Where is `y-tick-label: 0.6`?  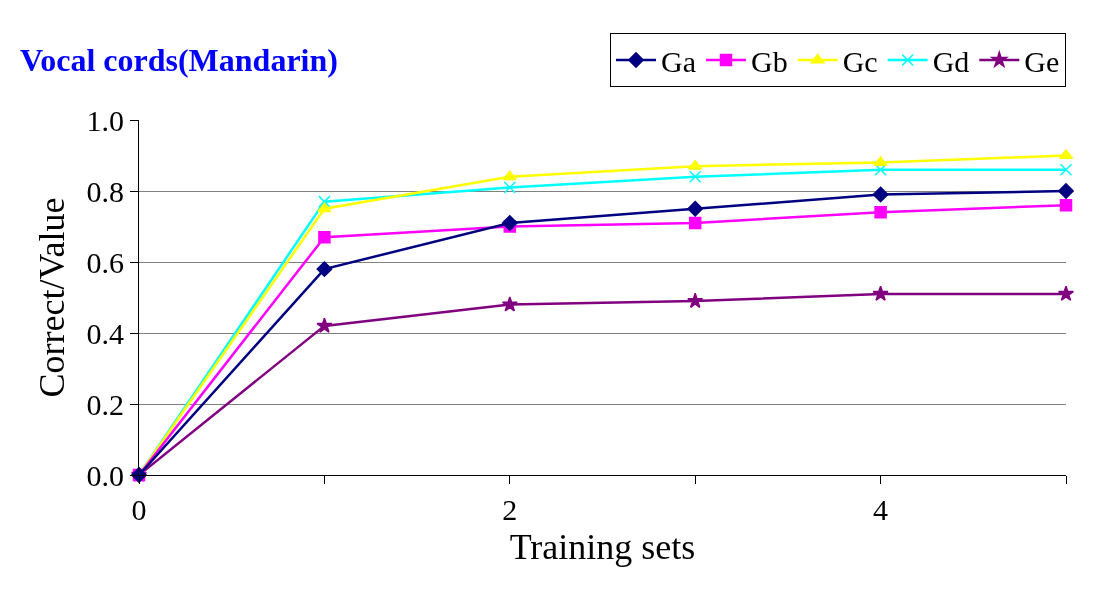
y-tick-label: 0.6 is located at coordinates (105, 262).